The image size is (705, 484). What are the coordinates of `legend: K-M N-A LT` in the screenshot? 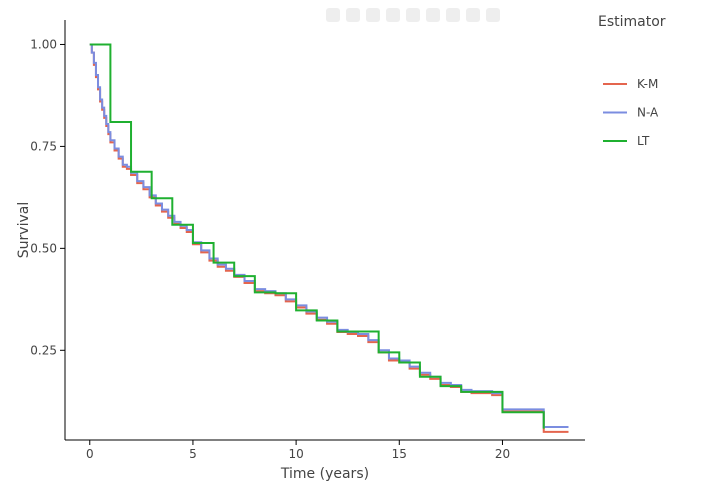 It's located at (631, 112).